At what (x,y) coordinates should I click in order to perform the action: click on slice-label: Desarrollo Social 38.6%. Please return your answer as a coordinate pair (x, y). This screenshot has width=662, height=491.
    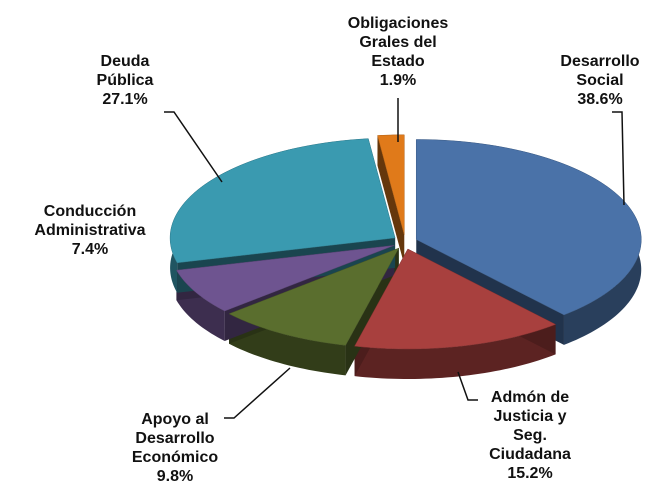
    Looking at the image, I should click on (600, 80).